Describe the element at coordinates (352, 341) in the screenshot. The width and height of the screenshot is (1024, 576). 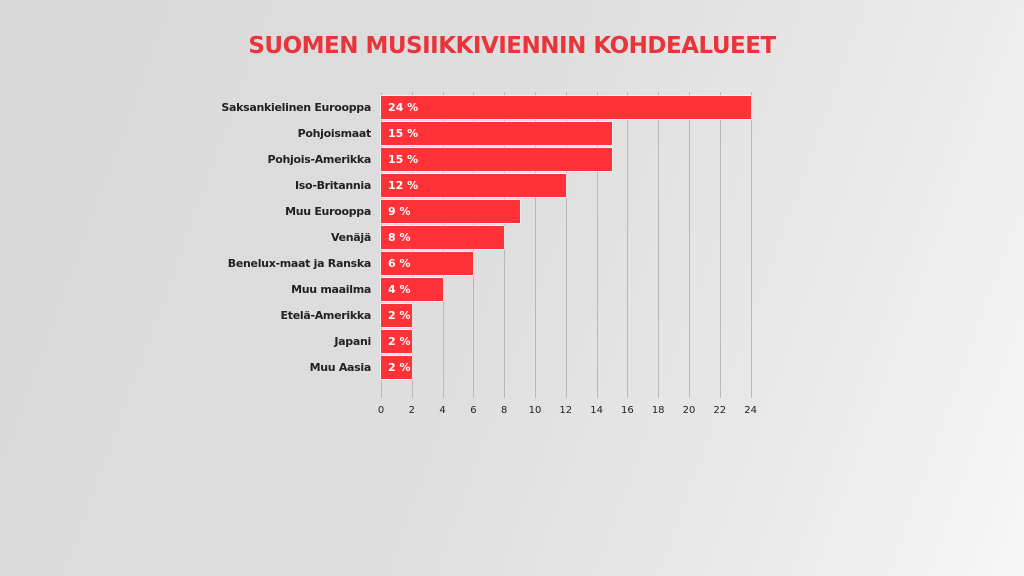
I see `category-label: Japani` at that location.